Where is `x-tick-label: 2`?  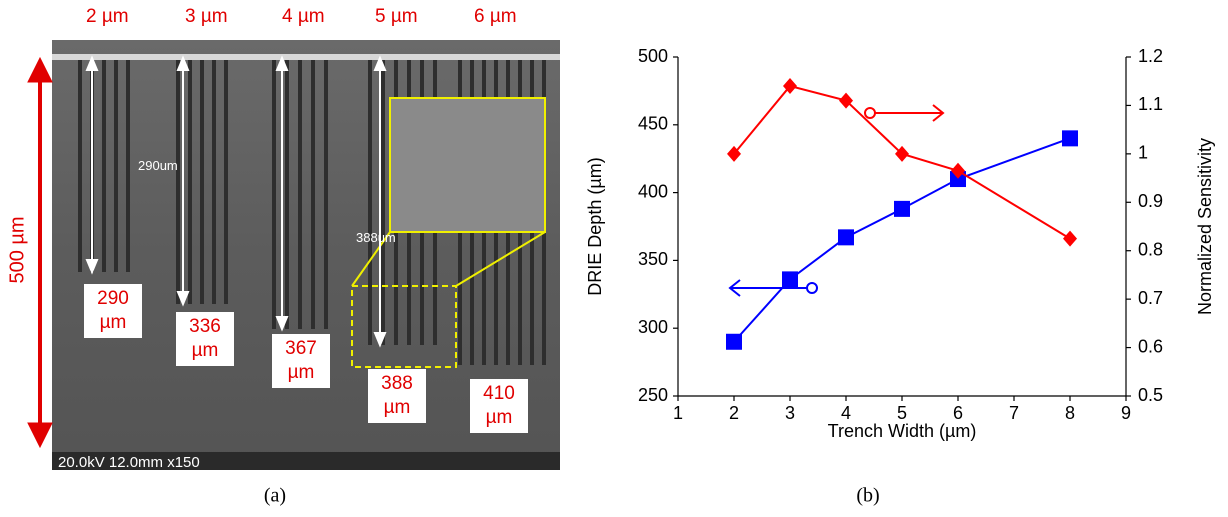 x-tick-label: 2 is located at coordinates (734, 413).